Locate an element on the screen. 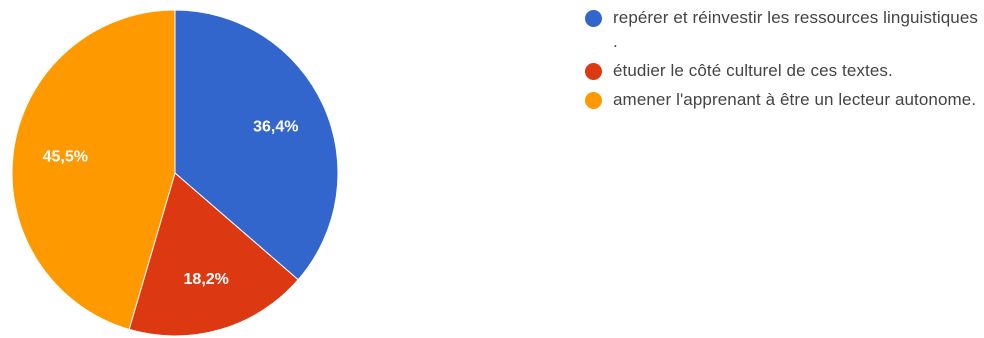  legend-item: étudier le côté culturel de ces textes. is located at coordinates (782, 71).